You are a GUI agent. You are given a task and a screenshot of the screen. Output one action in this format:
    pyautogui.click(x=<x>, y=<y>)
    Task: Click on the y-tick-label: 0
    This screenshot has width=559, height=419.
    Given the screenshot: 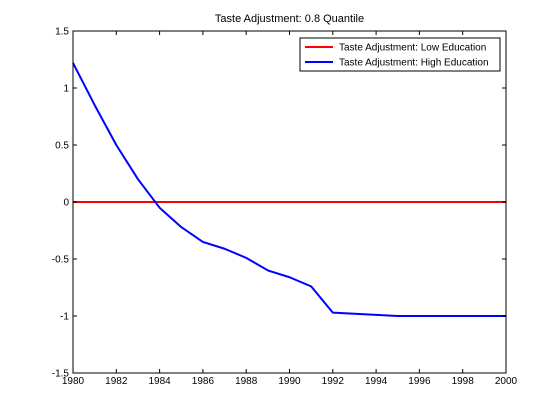 What is the action you would take?
    pyautogui.click(x=66, y=203)
    